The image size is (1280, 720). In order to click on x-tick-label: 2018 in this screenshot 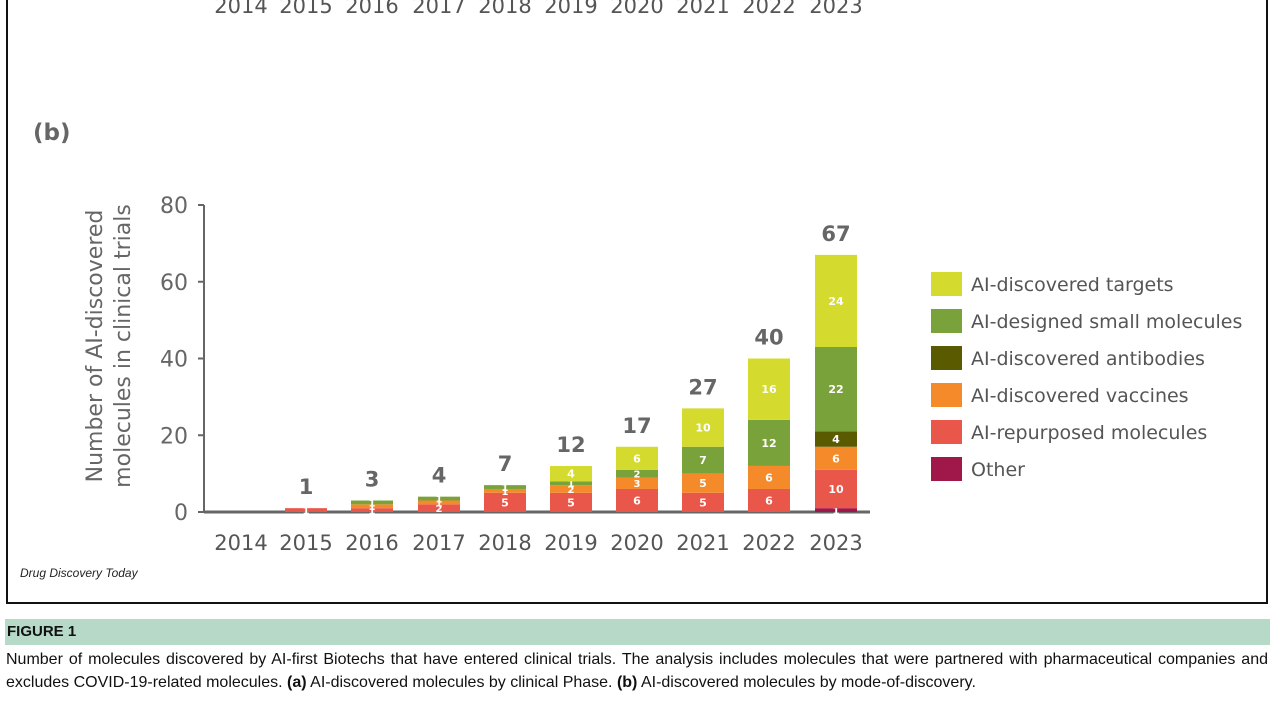, I will do `click(504, 543)`.